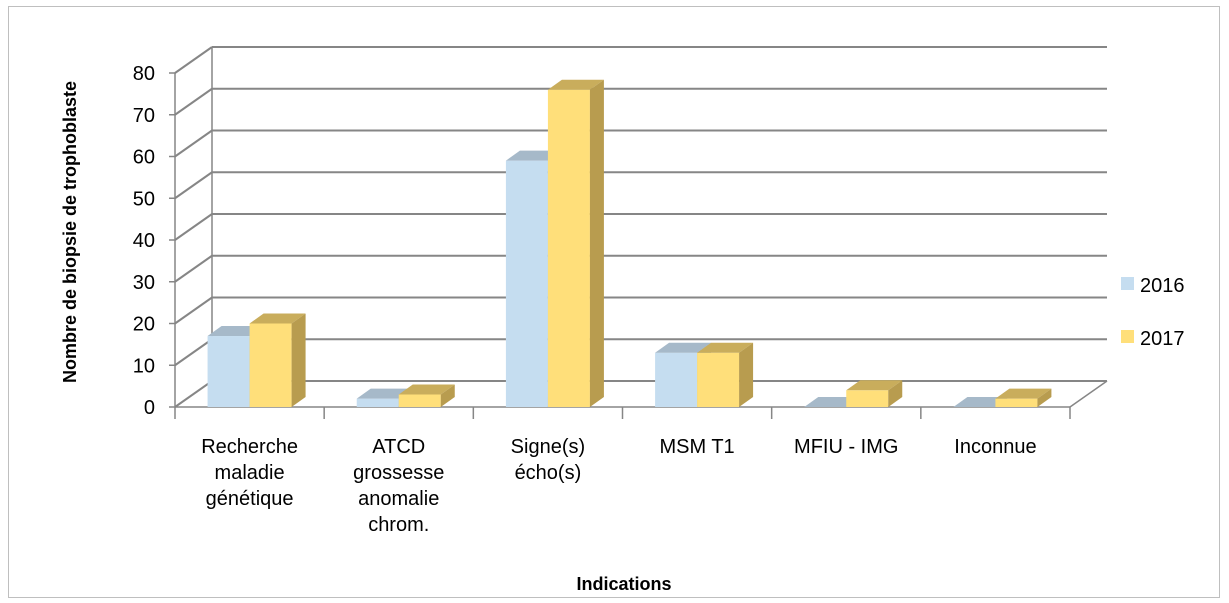 Image resolution: width=1229 pixels, height=603 pixels. I want to click on legend-label: 2017, so click(1162, 339).